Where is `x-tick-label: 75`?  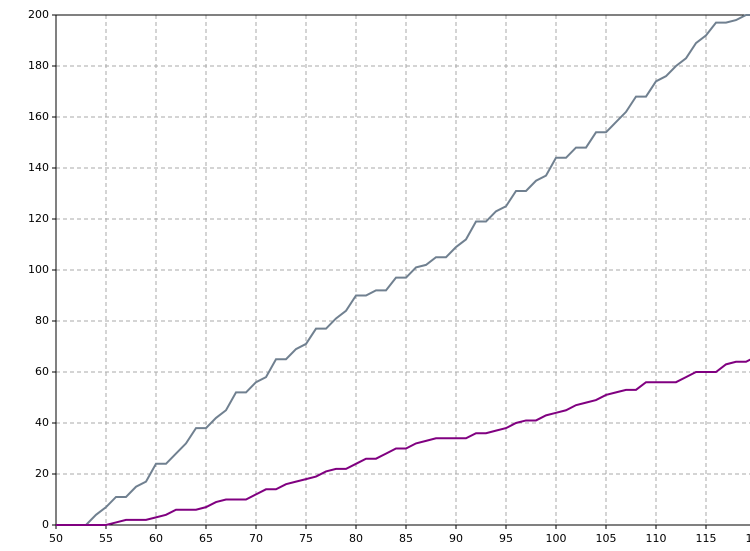 x-tick-label: 75 is located at coordinates (306, 538).